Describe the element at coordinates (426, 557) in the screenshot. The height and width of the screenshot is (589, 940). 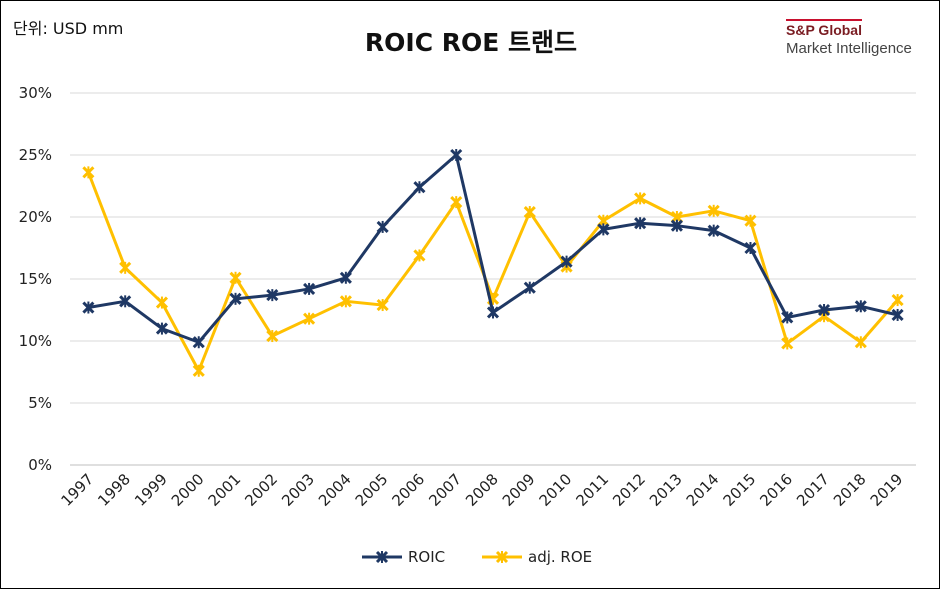
I see `legend-label: ROIC` at that location.